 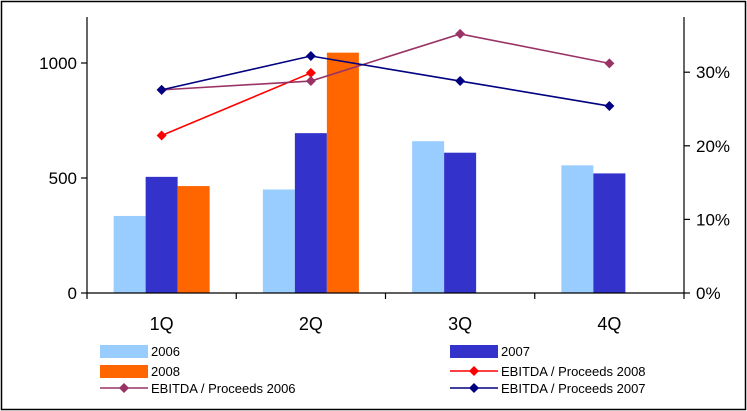 What do you see at coordinates (161, 234) in the screenshot?
I see `bar-2007-1Q` at bounding box center [161, 234].